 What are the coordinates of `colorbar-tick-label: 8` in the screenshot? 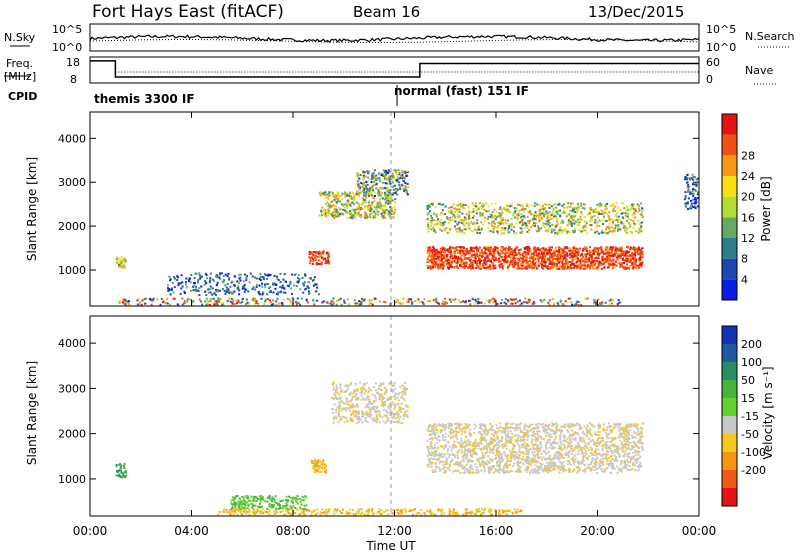 It's located at (744, 259).